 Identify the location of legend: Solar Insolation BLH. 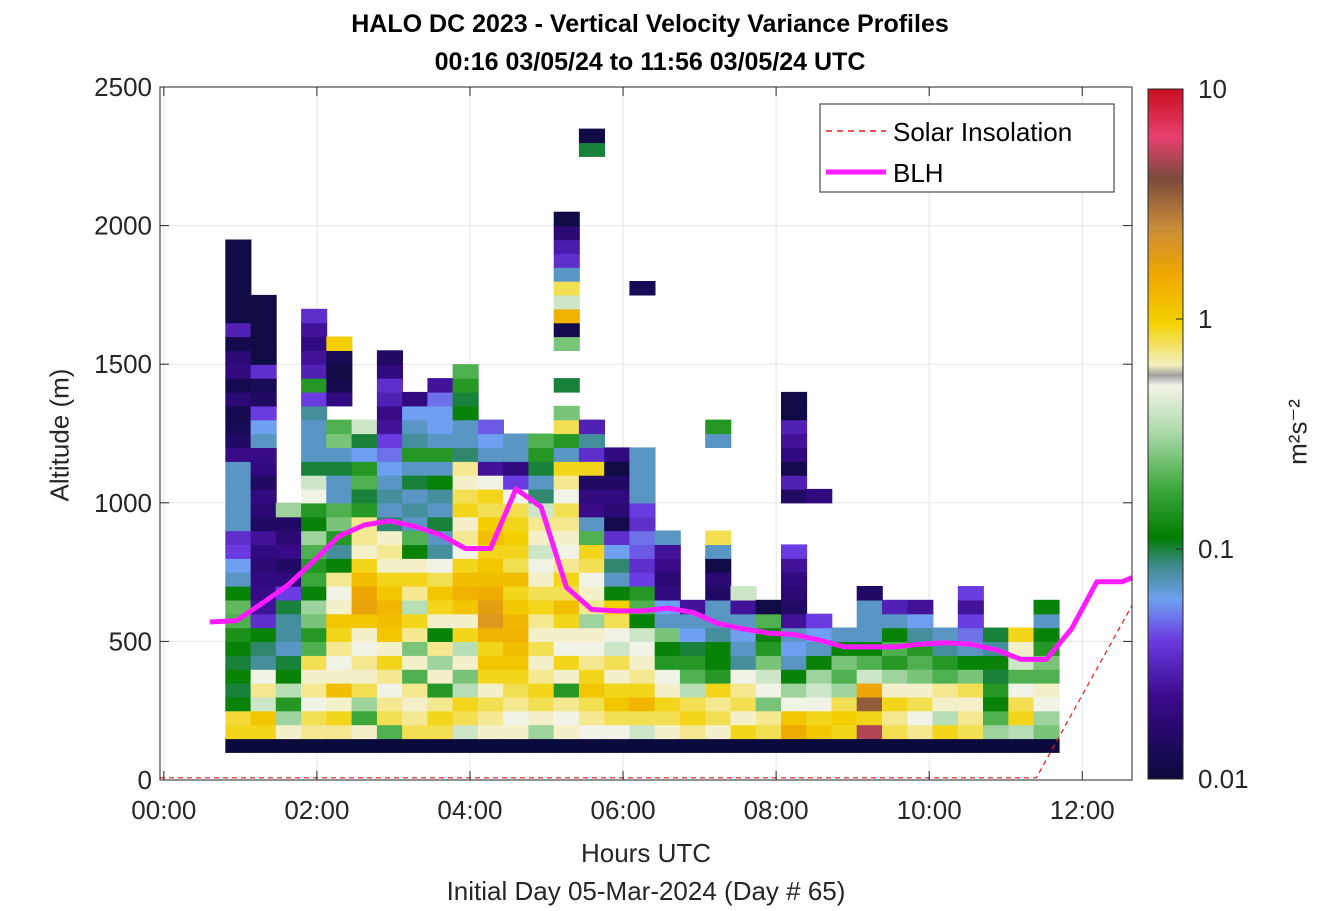
(967, 148).